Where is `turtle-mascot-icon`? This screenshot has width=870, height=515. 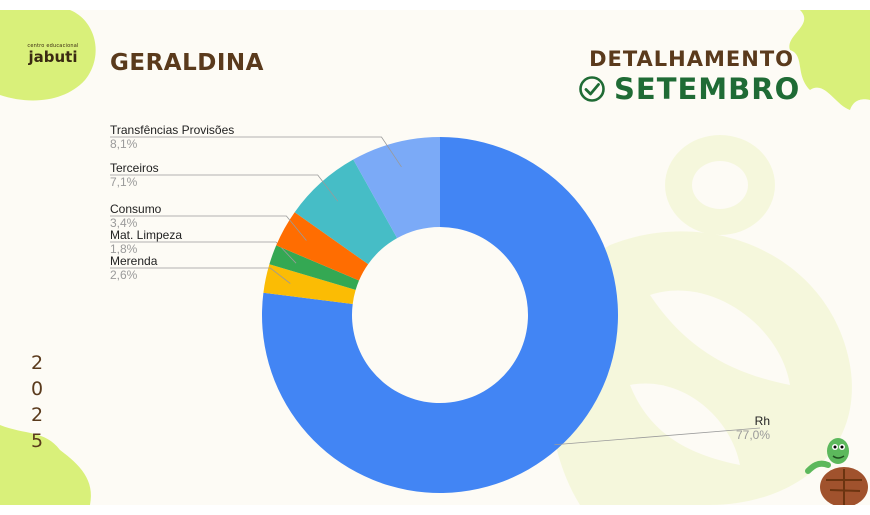
turtle-mascot-icon is located at coordinates (836, 471).